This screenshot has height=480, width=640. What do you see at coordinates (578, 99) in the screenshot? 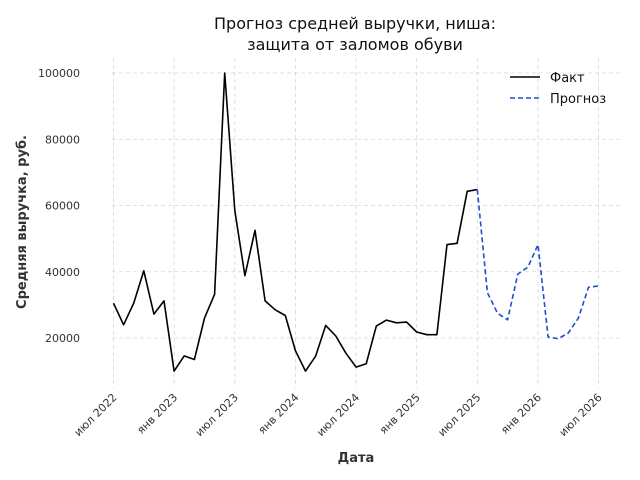
I see `legend-label-forecast: Прогноз` at bounding box center [578, 99].